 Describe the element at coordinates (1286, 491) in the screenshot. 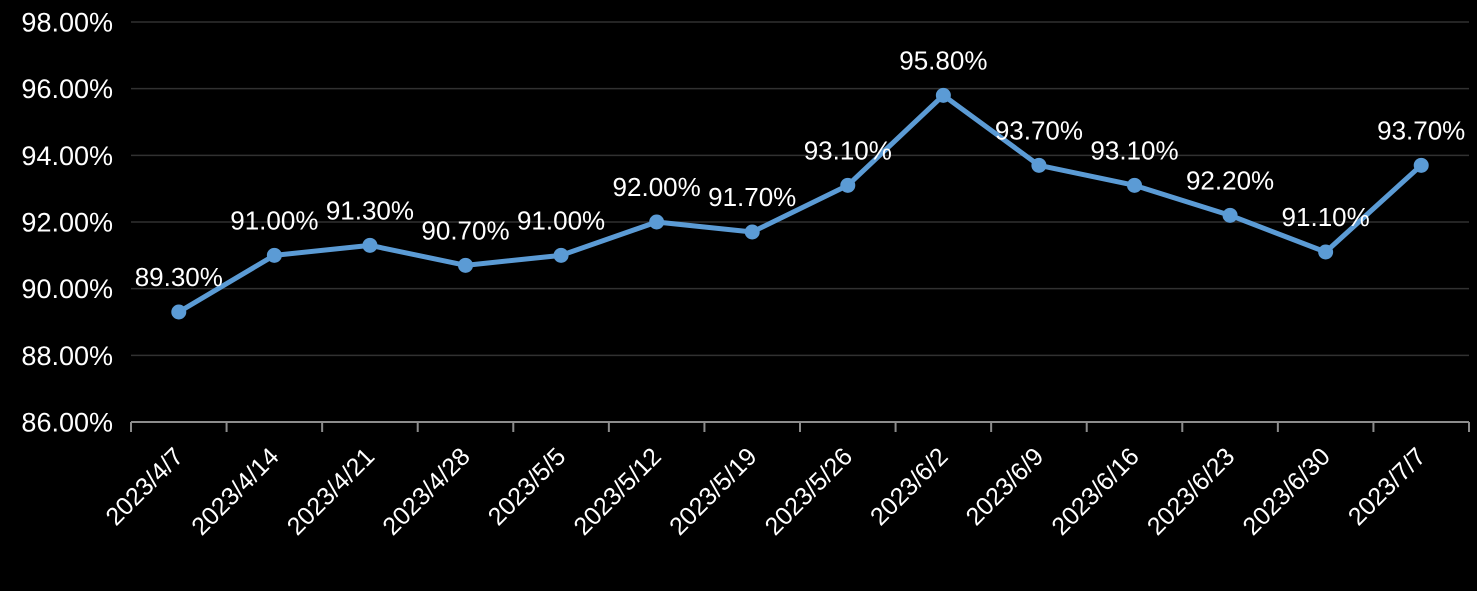

I see `x-axis-label: 2023/6/30` at that location.